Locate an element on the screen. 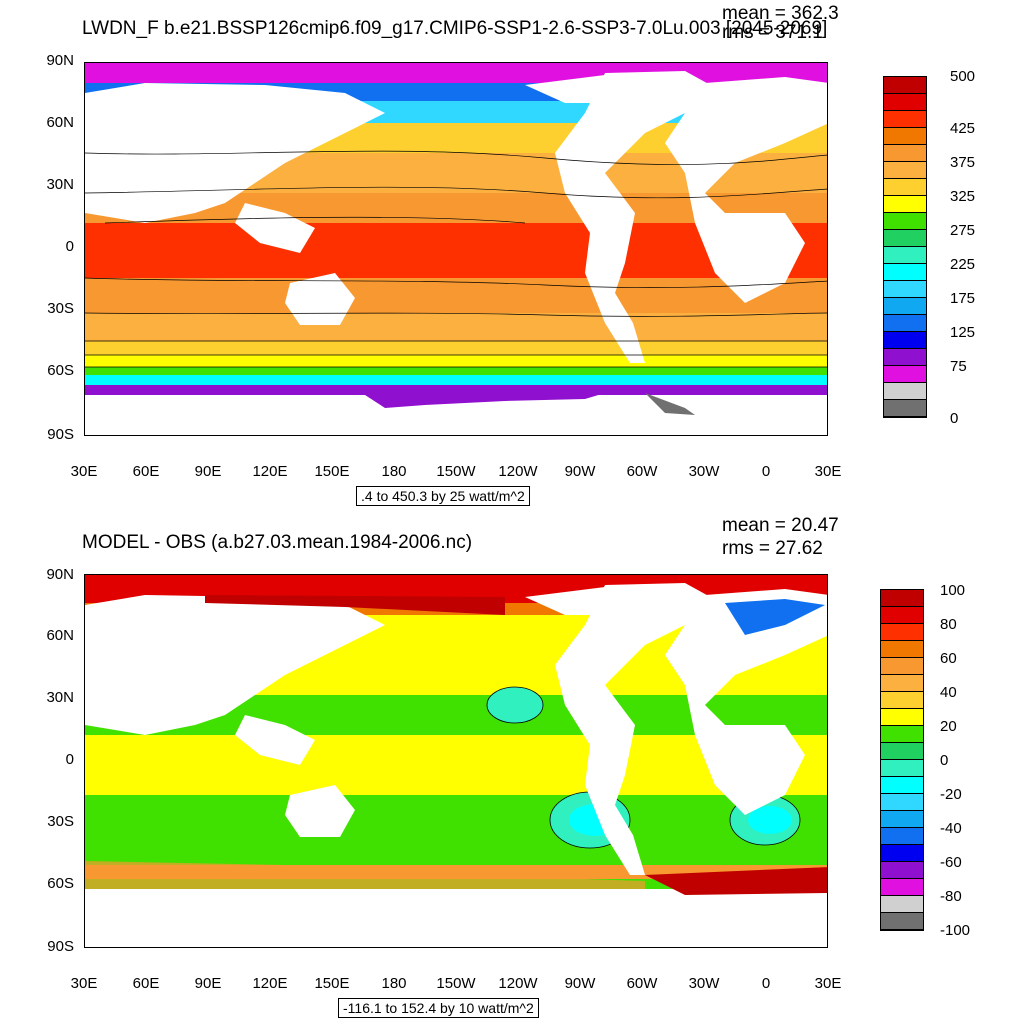 This screenshot has height=1024, width=1024. lat-tick-label: 90N is located at coordinates (60, 60).